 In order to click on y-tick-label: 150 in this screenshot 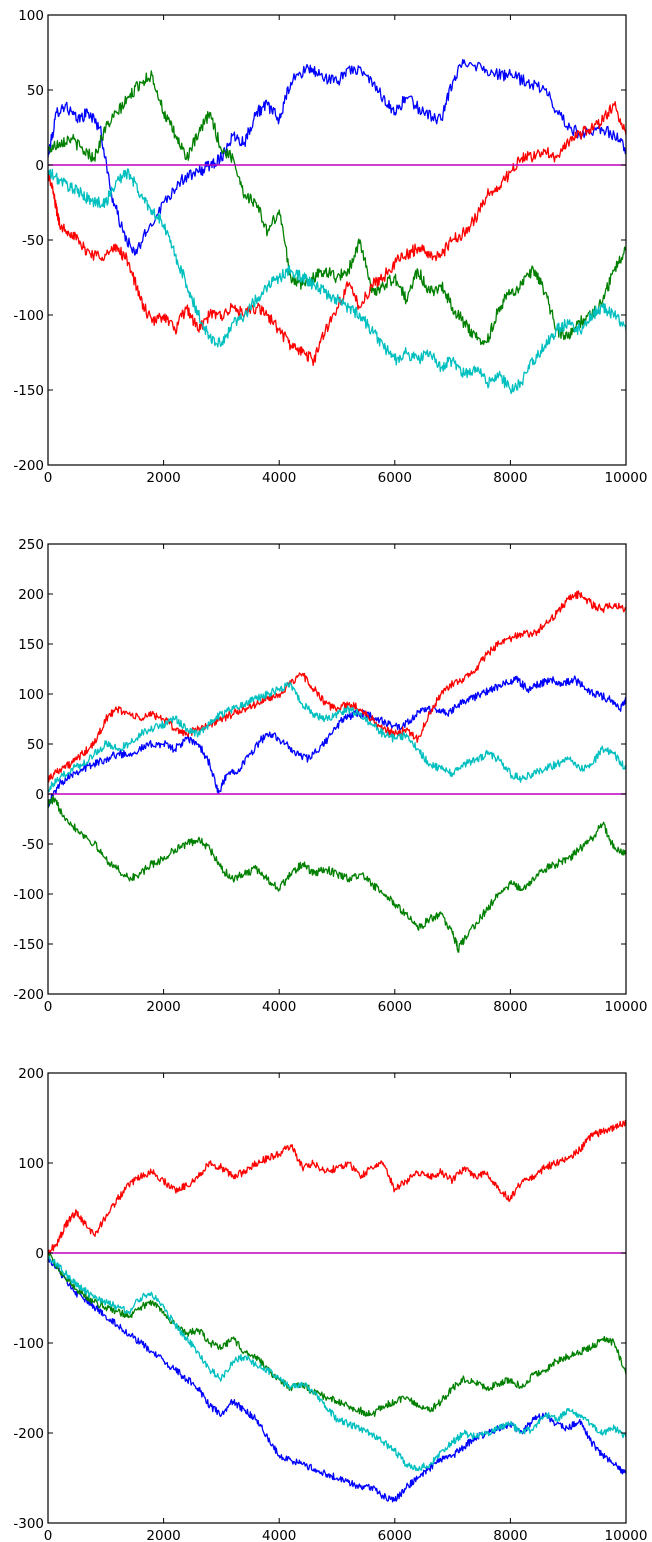, I will do `click(31, 645)`.